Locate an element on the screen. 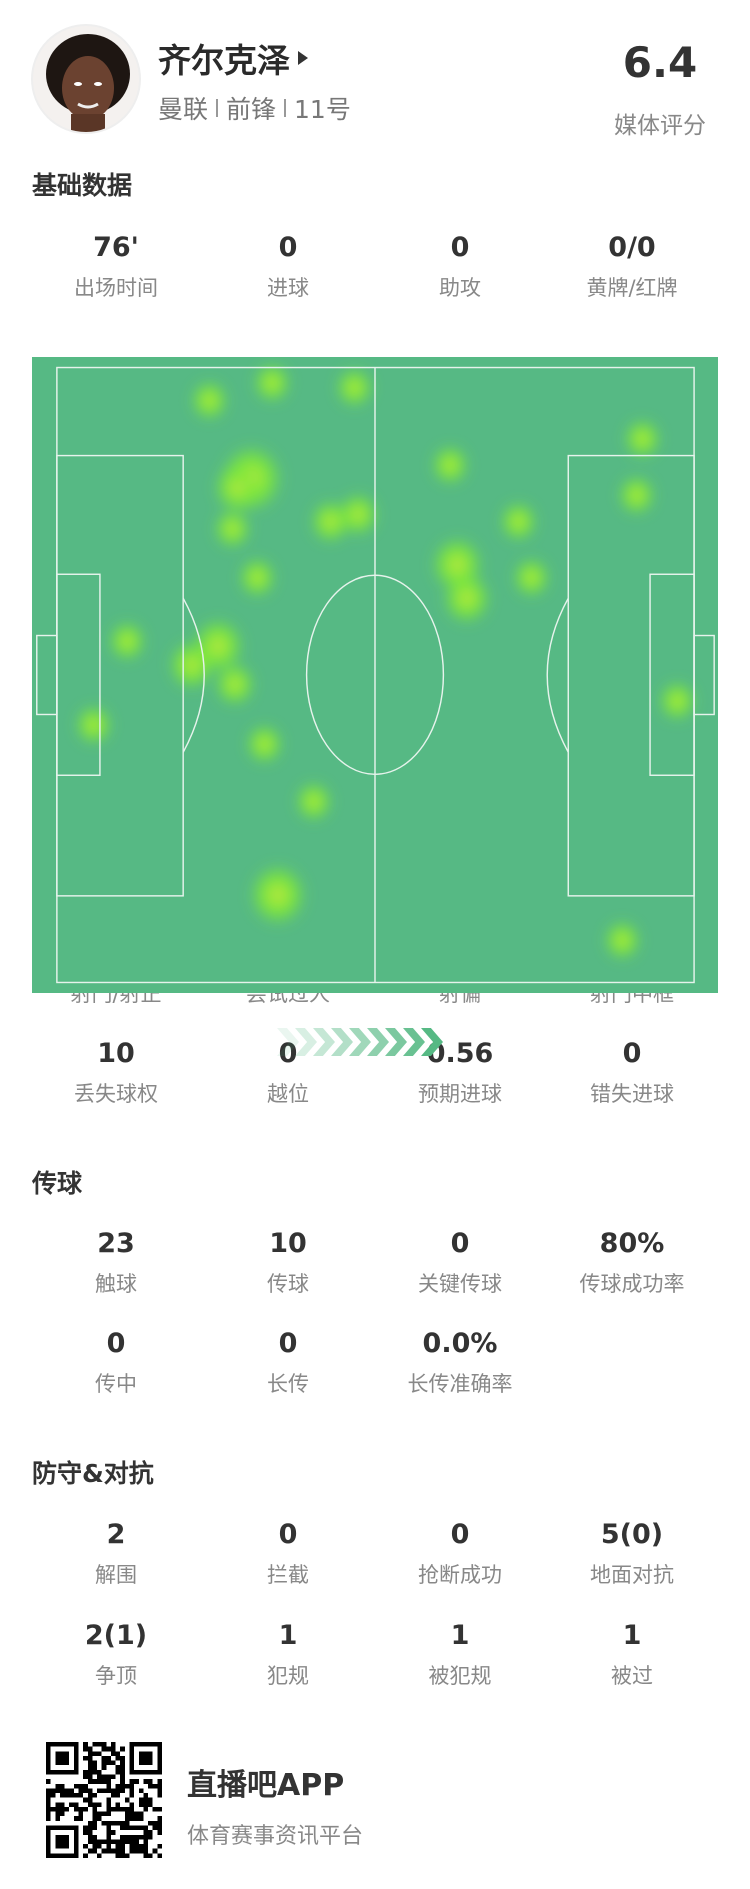 This screenshot has width=750, height=1889. stat-label: 丢失球权 is located at coordinates (116, 1094).